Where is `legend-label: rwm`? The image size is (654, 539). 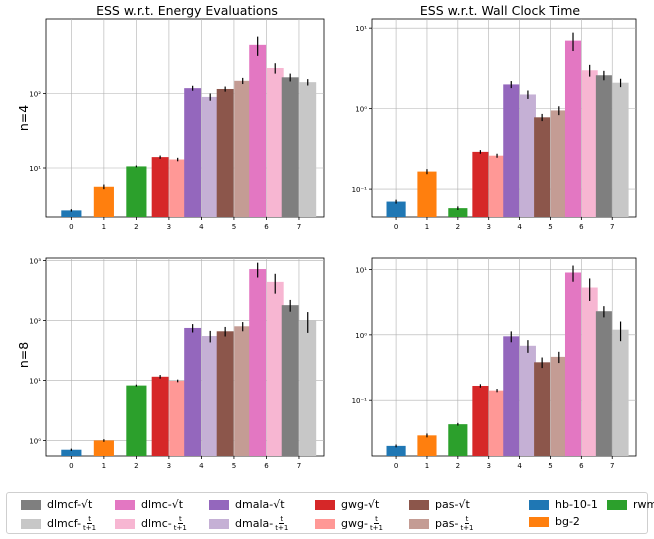
legend-label: rwm is located at coordinates (643, 504).